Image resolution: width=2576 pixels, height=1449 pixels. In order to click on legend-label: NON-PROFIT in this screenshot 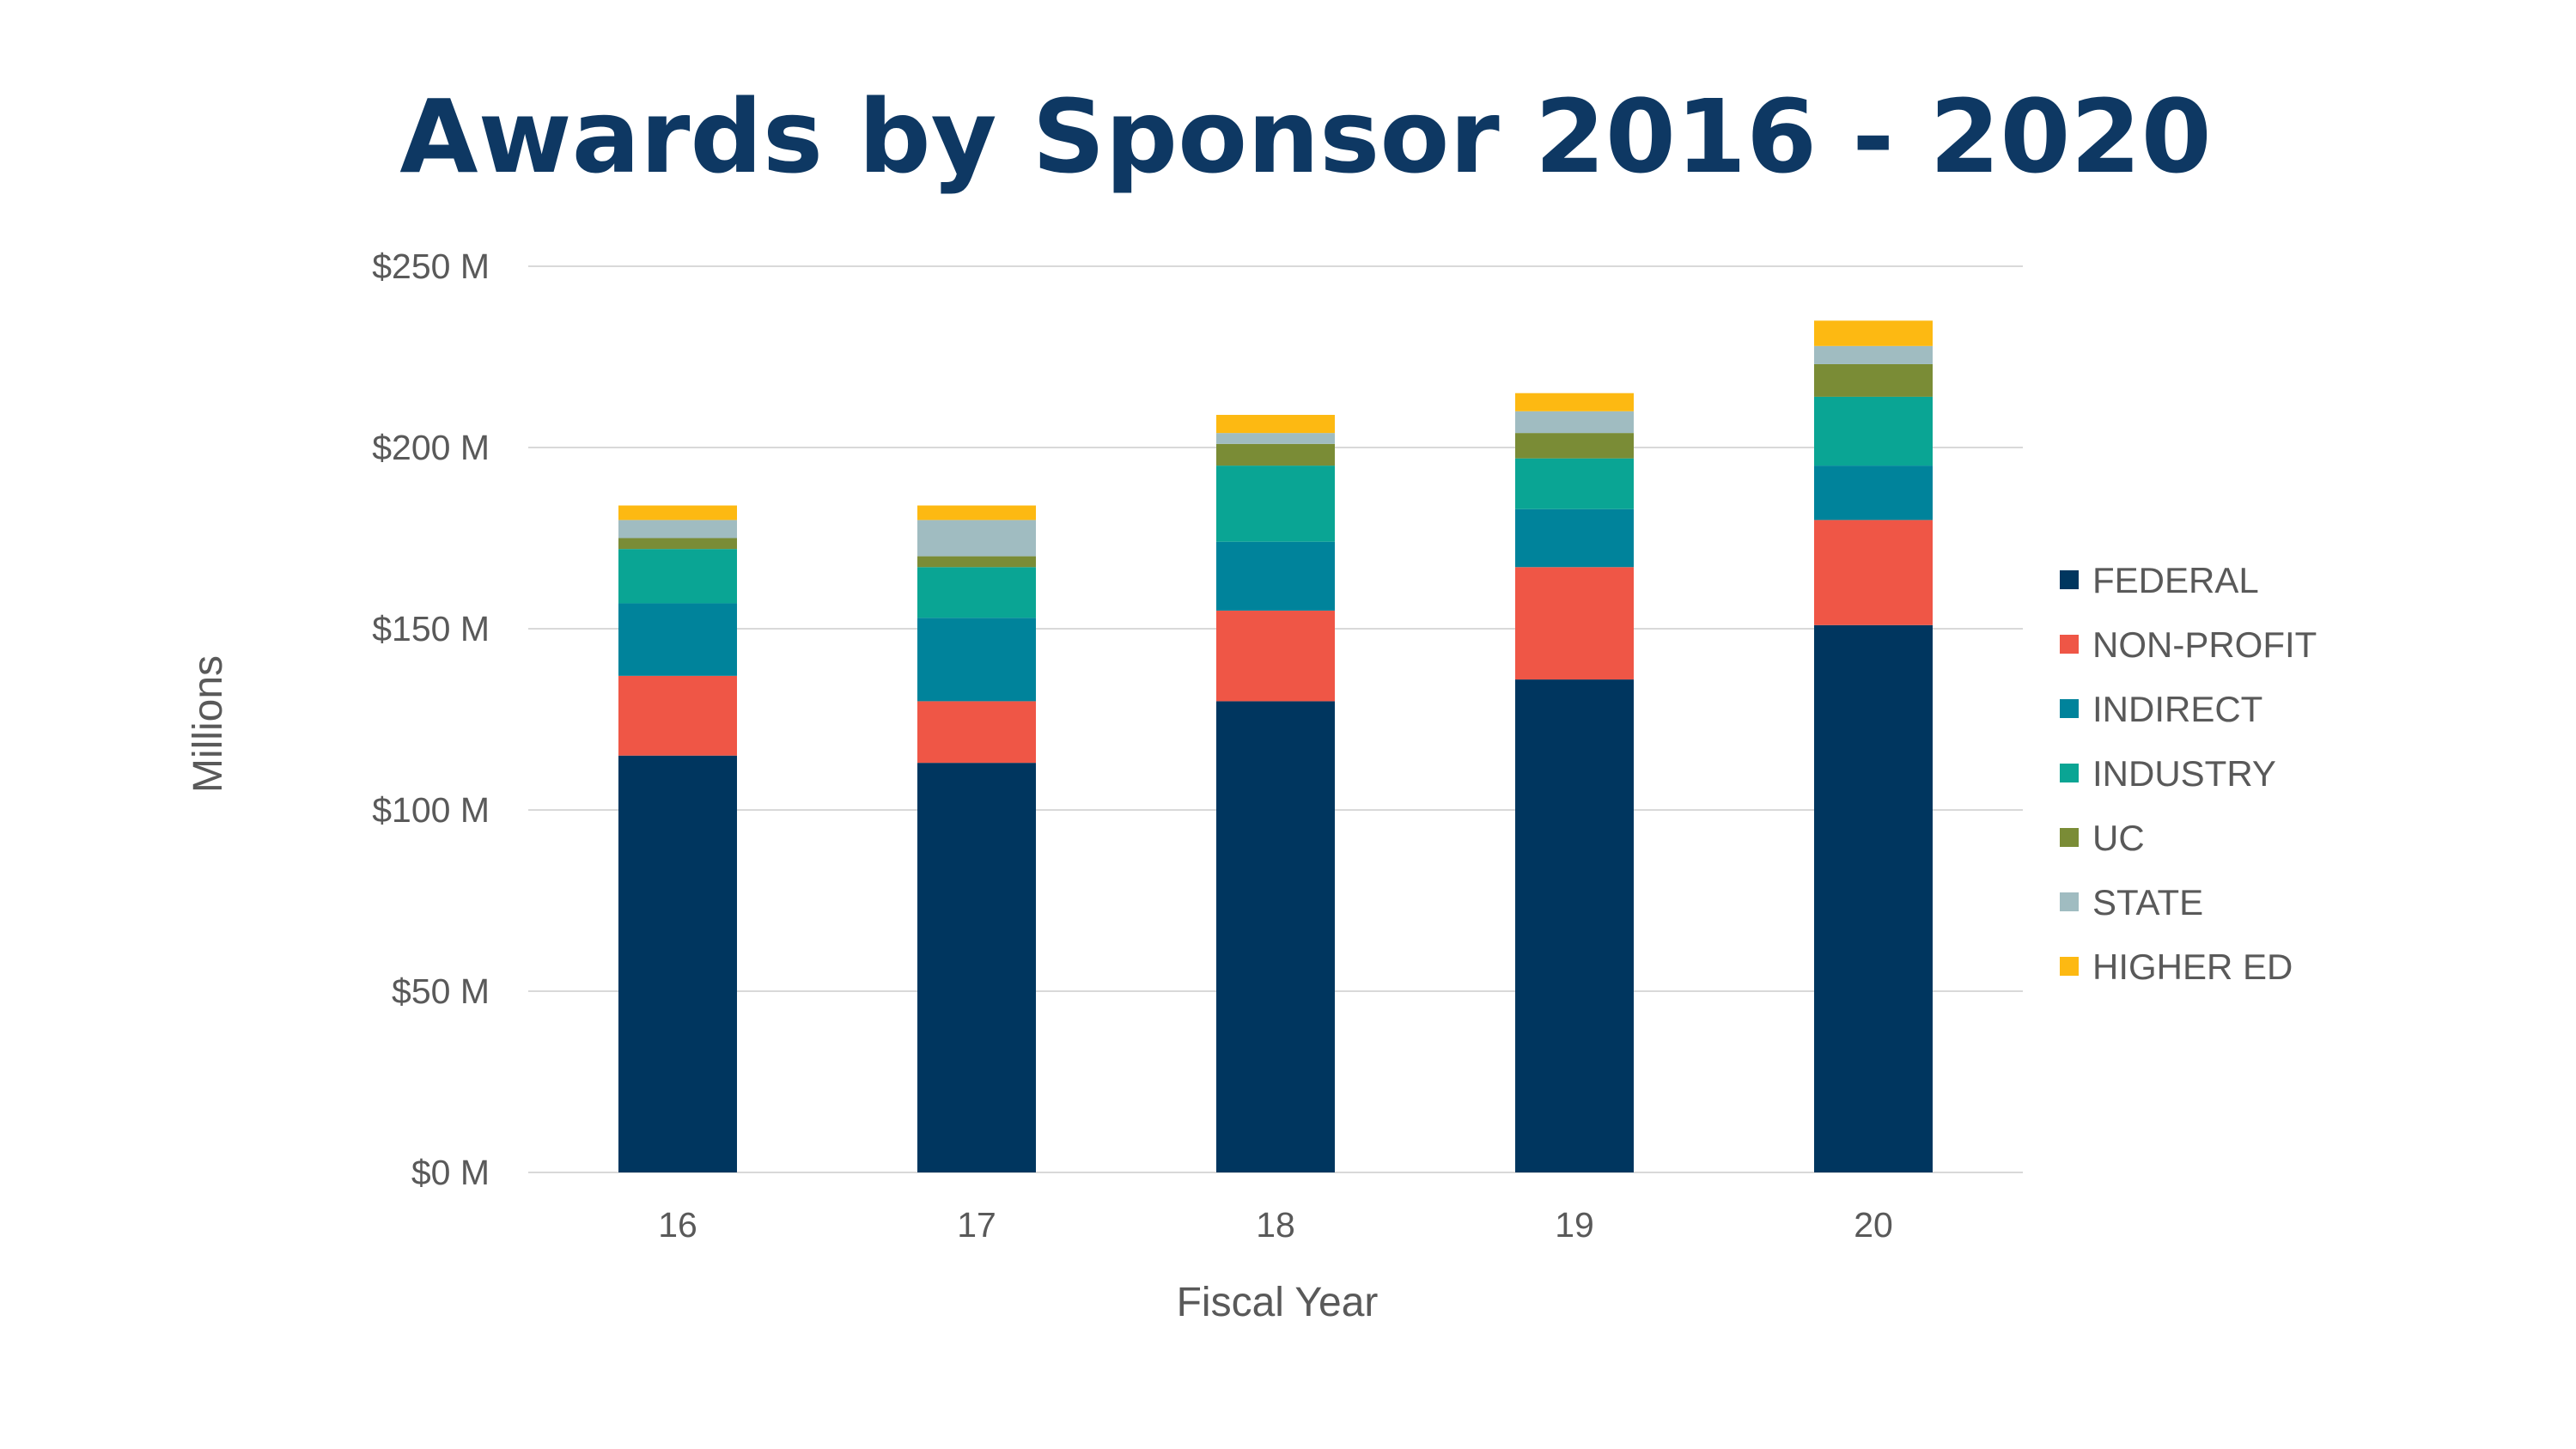, I will do `click(2204, 644)`.